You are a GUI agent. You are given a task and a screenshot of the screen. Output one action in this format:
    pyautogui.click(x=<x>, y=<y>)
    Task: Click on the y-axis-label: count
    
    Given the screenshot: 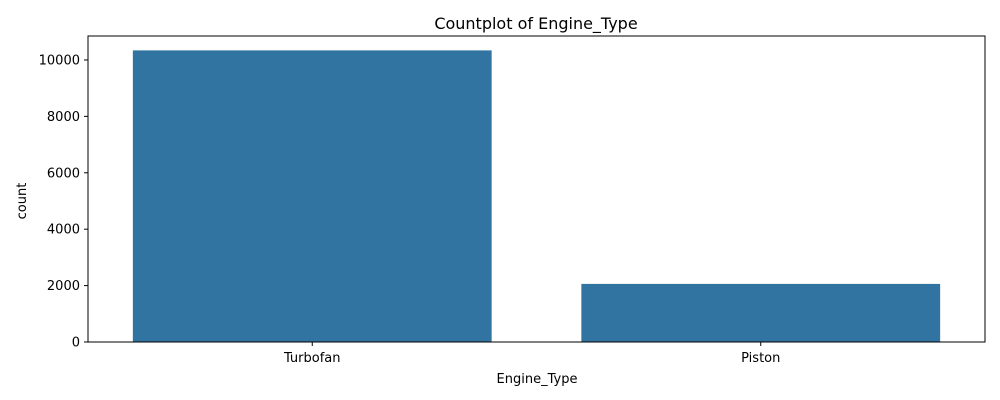 What is the action you would take?
    pyautogui.click(x=22, y=201)
    